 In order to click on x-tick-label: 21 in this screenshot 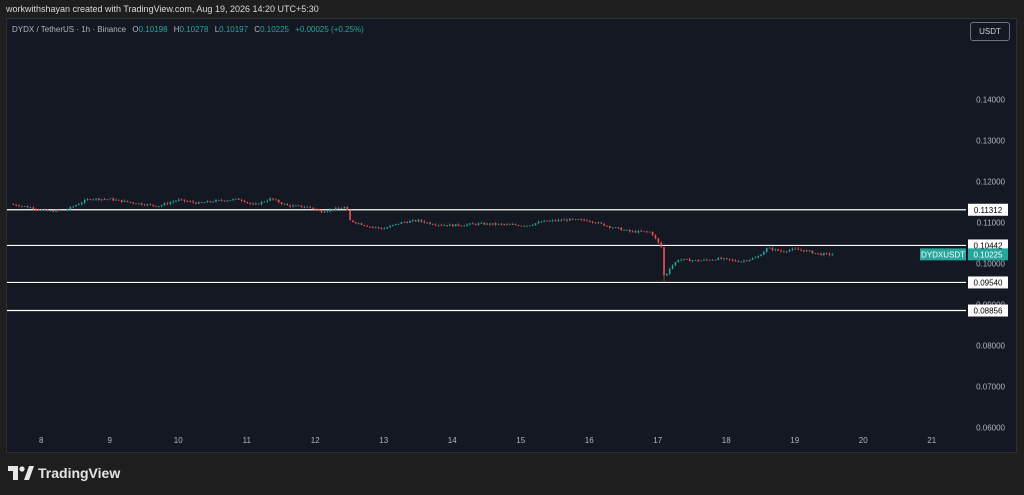, I will do `click(931, 440)`.